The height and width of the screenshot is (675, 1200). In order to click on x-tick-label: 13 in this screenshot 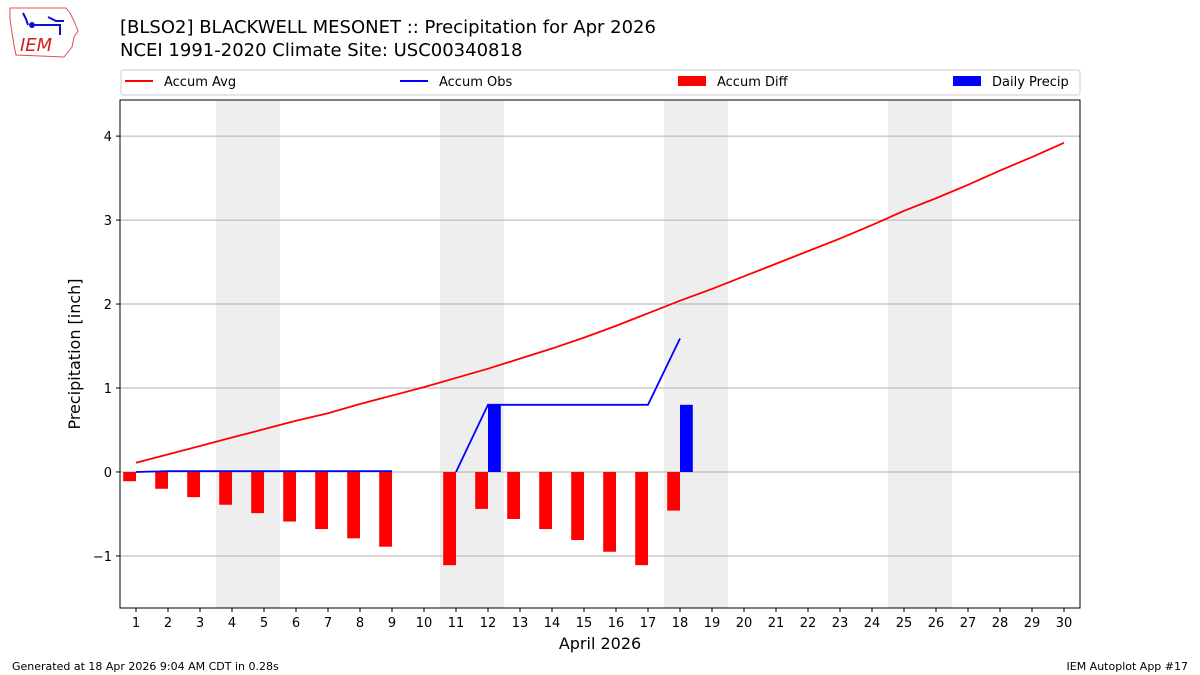, I will do `click(520, 623)`.